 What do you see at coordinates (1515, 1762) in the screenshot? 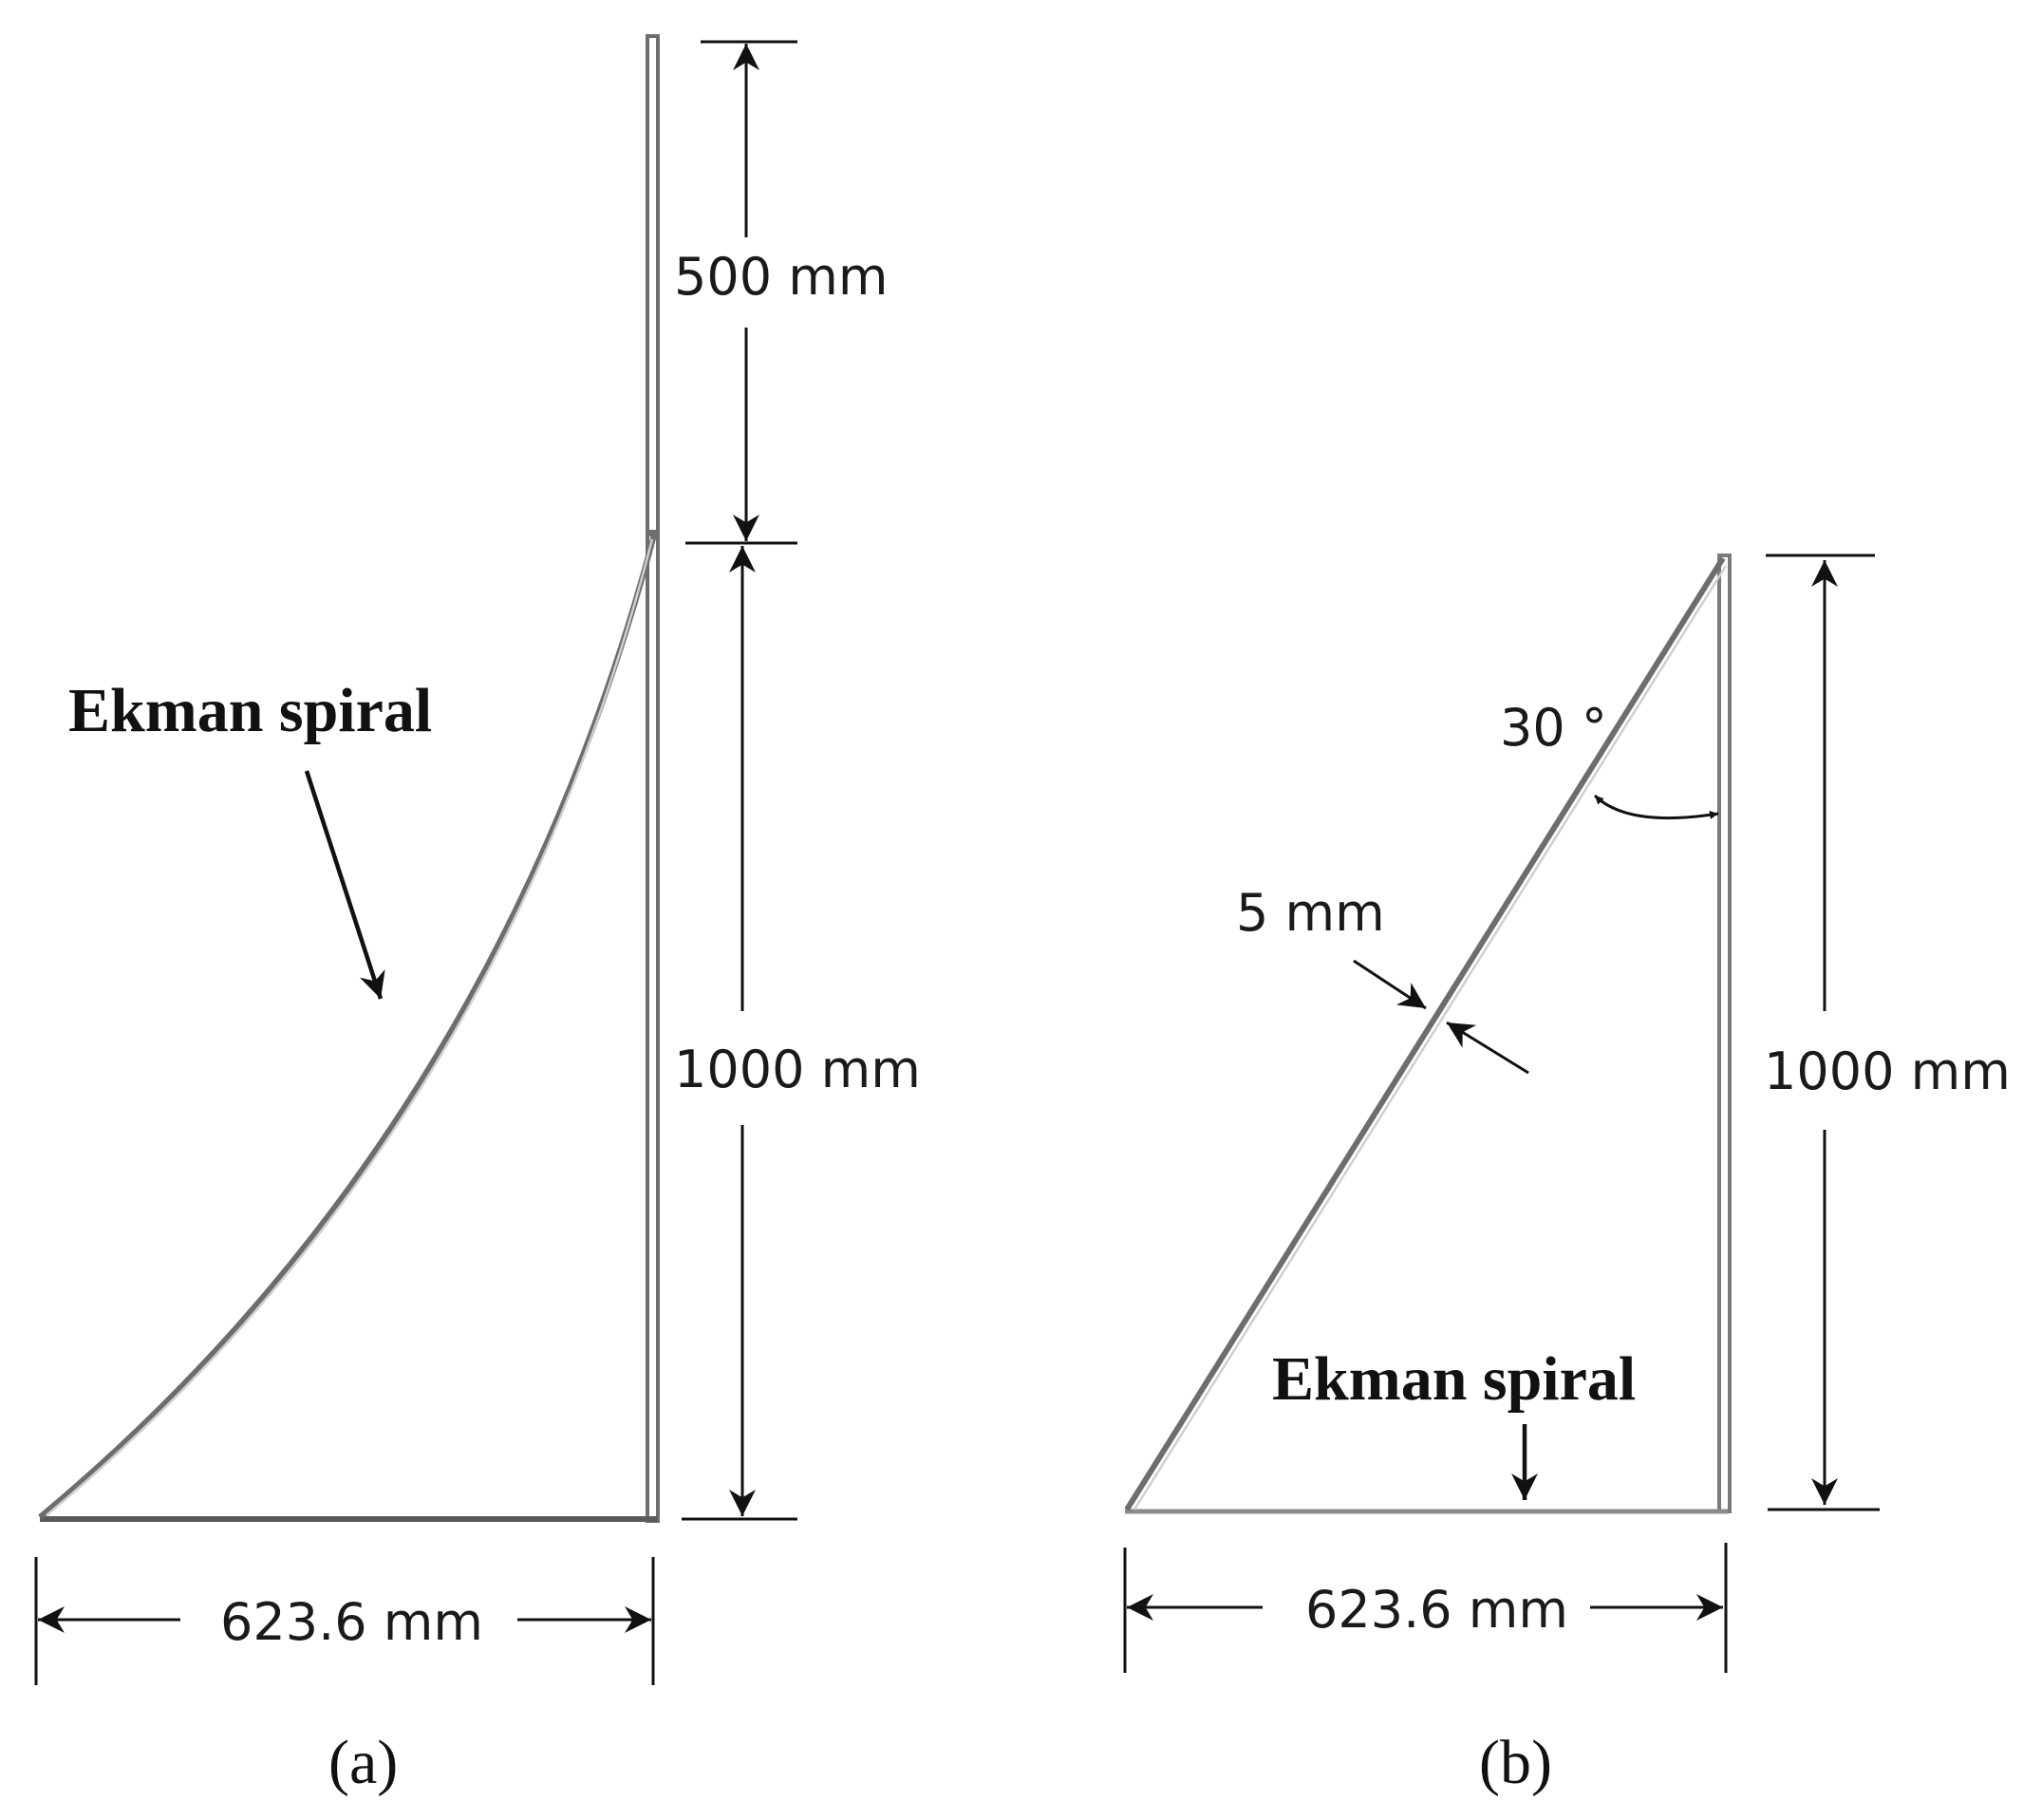
I see `panel-b-caption: (b)` at bounding box center [1515, 1762].